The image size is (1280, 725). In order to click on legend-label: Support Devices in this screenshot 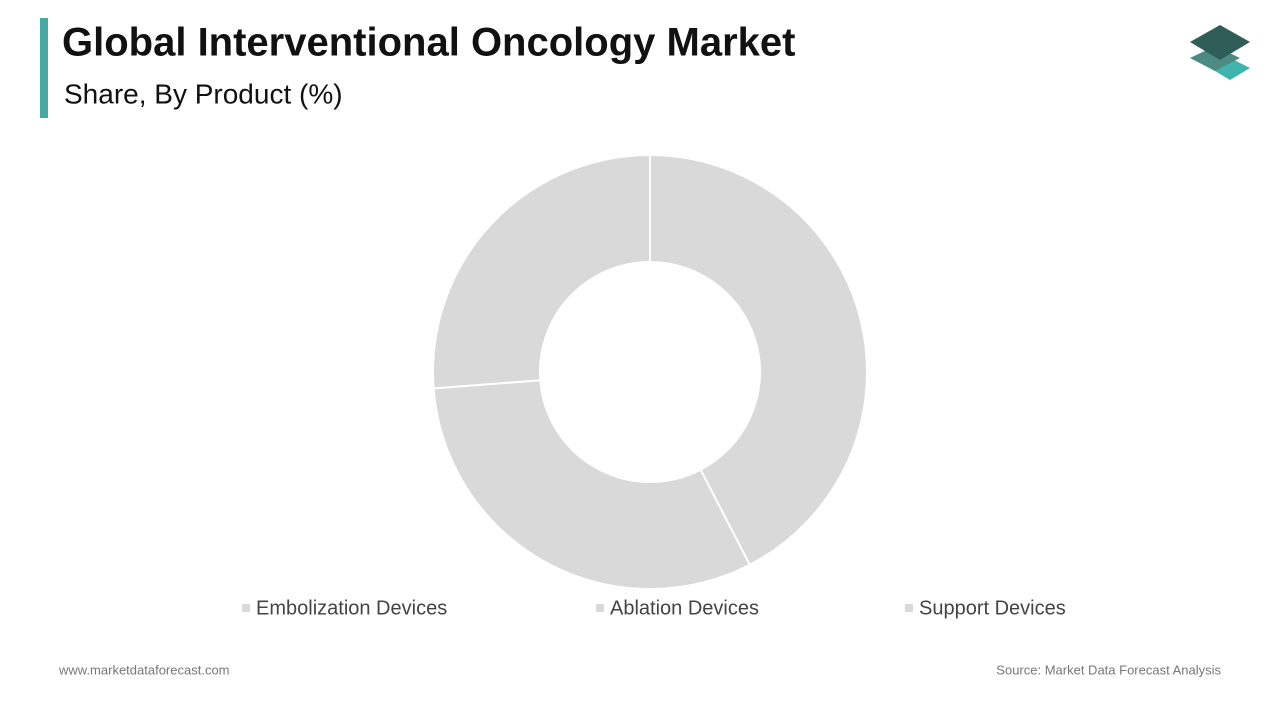, I will do `click(992, 608)`.